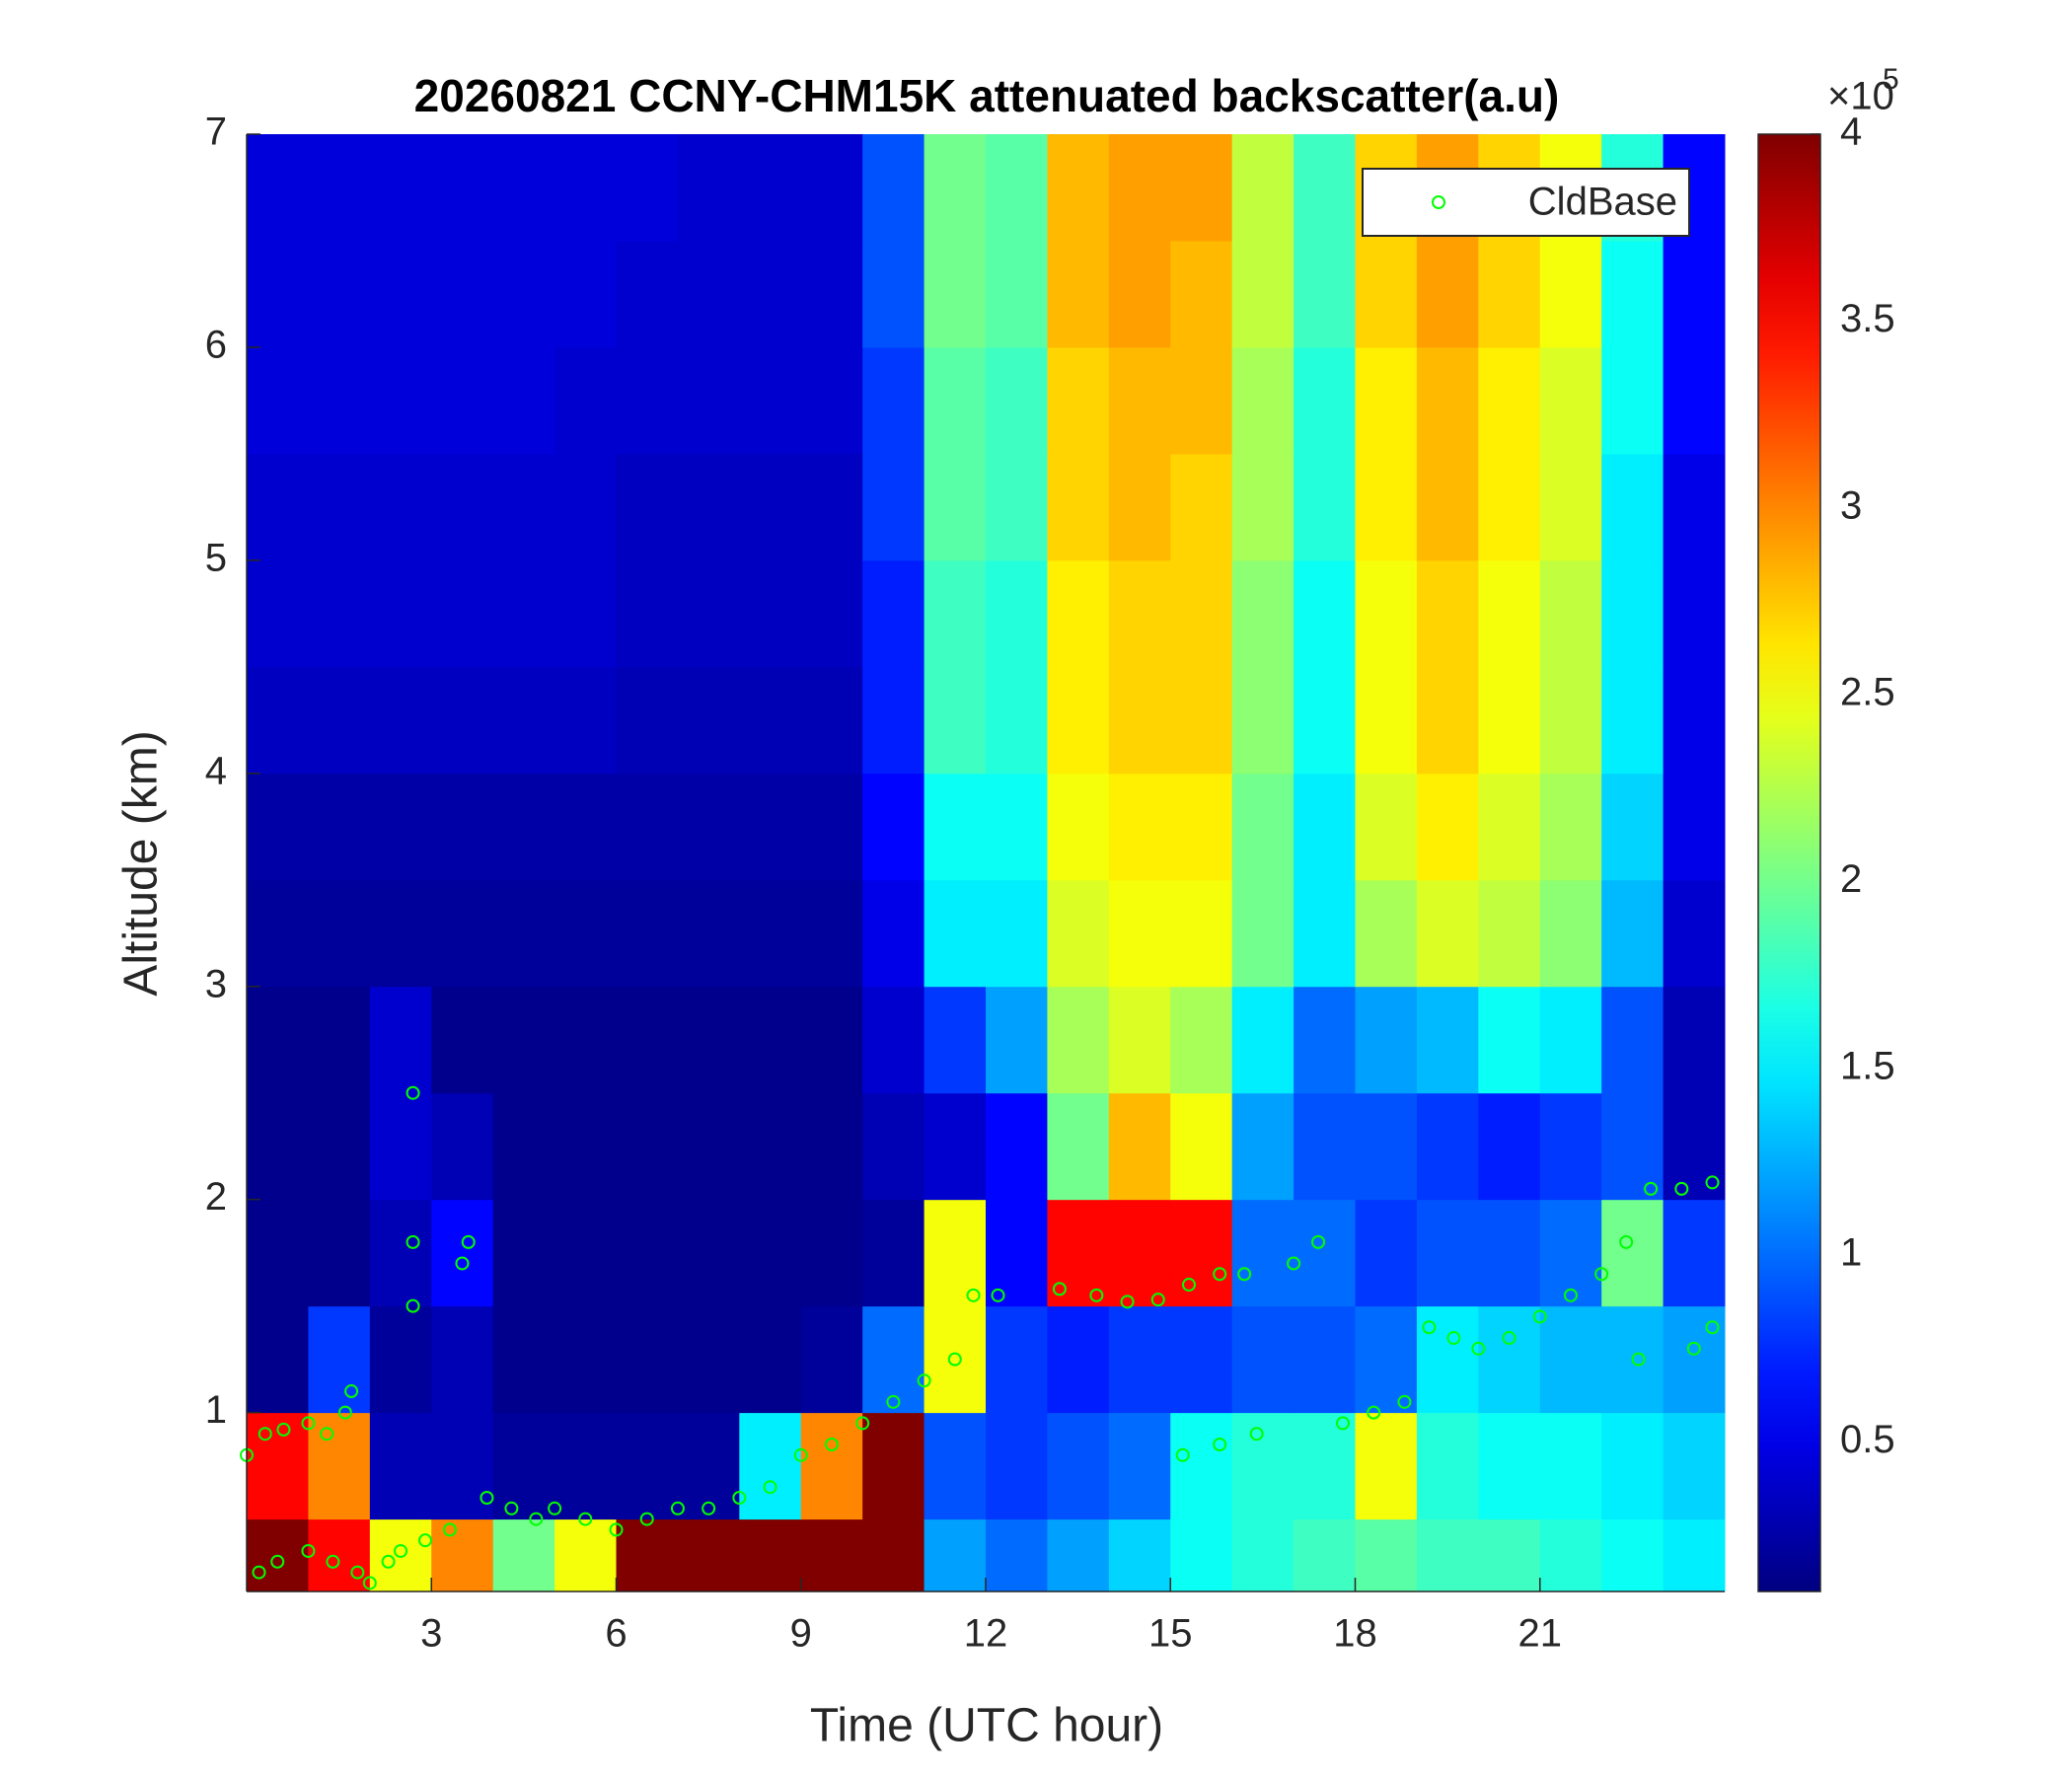  What do you see at coordinates (987, 1726) in the screenshot?
I see `x-axis-label: Time (UTC hour)` at bounding box center [987, 1726].